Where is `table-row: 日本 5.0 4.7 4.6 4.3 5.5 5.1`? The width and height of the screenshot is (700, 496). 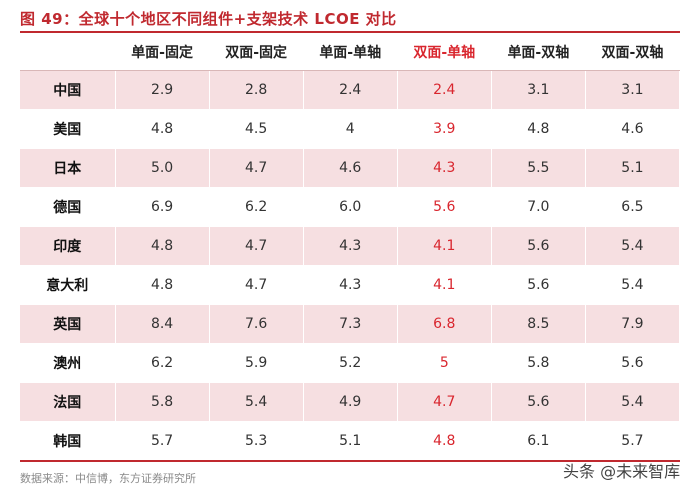
table-row: 日本 5.0 4.7 4.6 4.3 5.5 5.1 is located at coordinates (350, 168).